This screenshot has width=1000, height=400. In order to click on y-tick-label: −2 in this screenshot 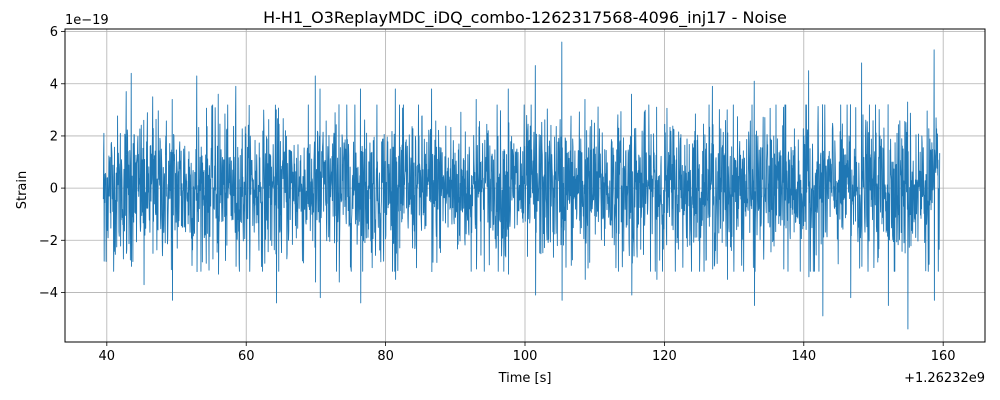, I will do `click(48, 241)`.